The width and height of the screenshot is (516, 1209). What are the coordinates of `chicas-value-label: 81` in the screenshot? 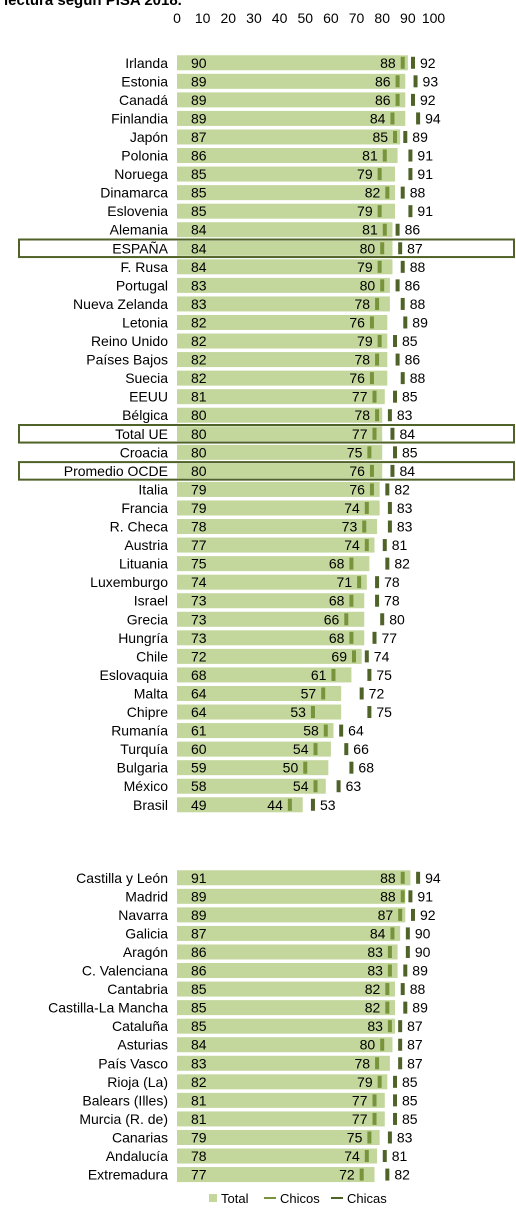 It's located at (400, 1156).